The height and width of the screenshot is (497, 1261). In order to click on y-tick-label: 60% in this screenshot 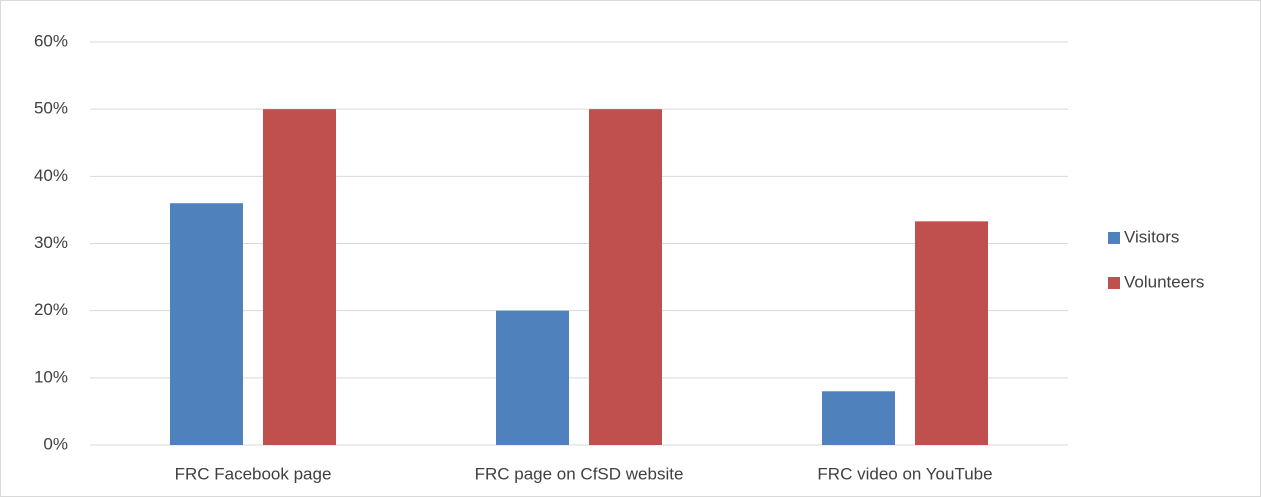, I will do `click(51, 40)`.